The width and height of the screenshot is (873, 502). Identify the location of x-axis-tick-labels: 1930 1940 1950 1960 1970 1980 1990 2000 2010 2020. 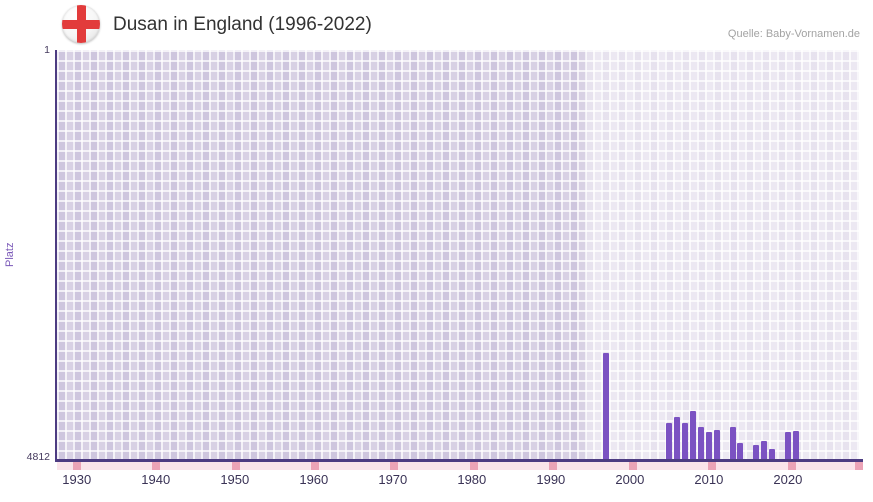
(458, 482).